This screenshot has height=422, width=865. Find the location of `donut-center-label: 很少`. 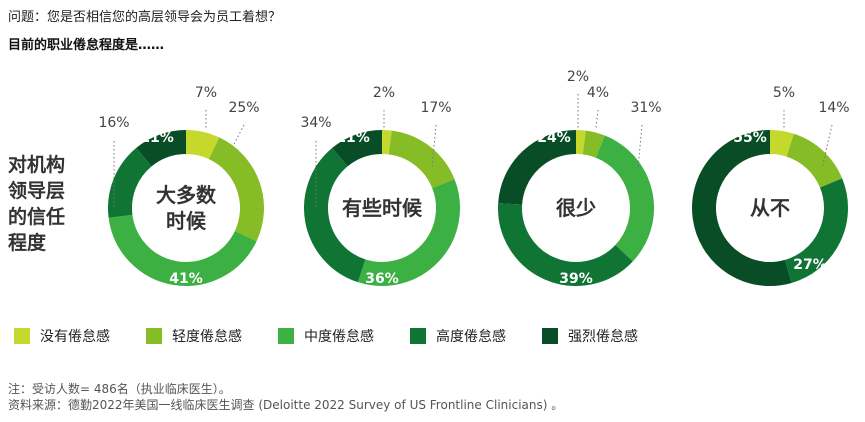

donut-center-label: 很少 is located at coordinates (576, 208).